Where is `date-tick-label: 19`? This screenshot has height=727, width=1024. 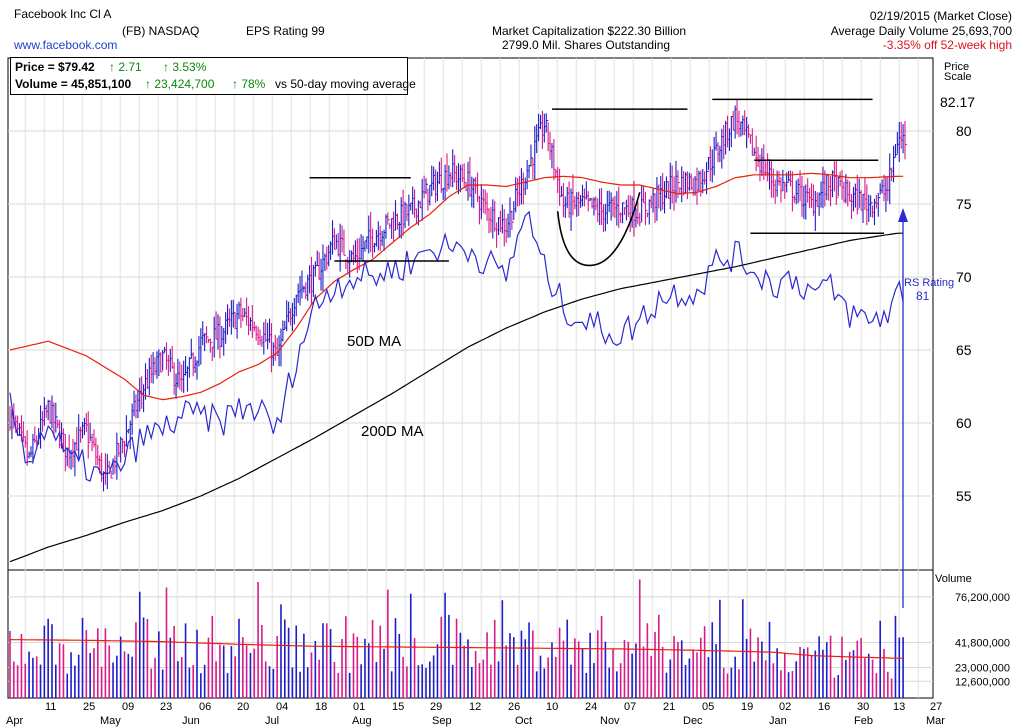 date-tick-label: 19 is located at coordinates (747, 707).